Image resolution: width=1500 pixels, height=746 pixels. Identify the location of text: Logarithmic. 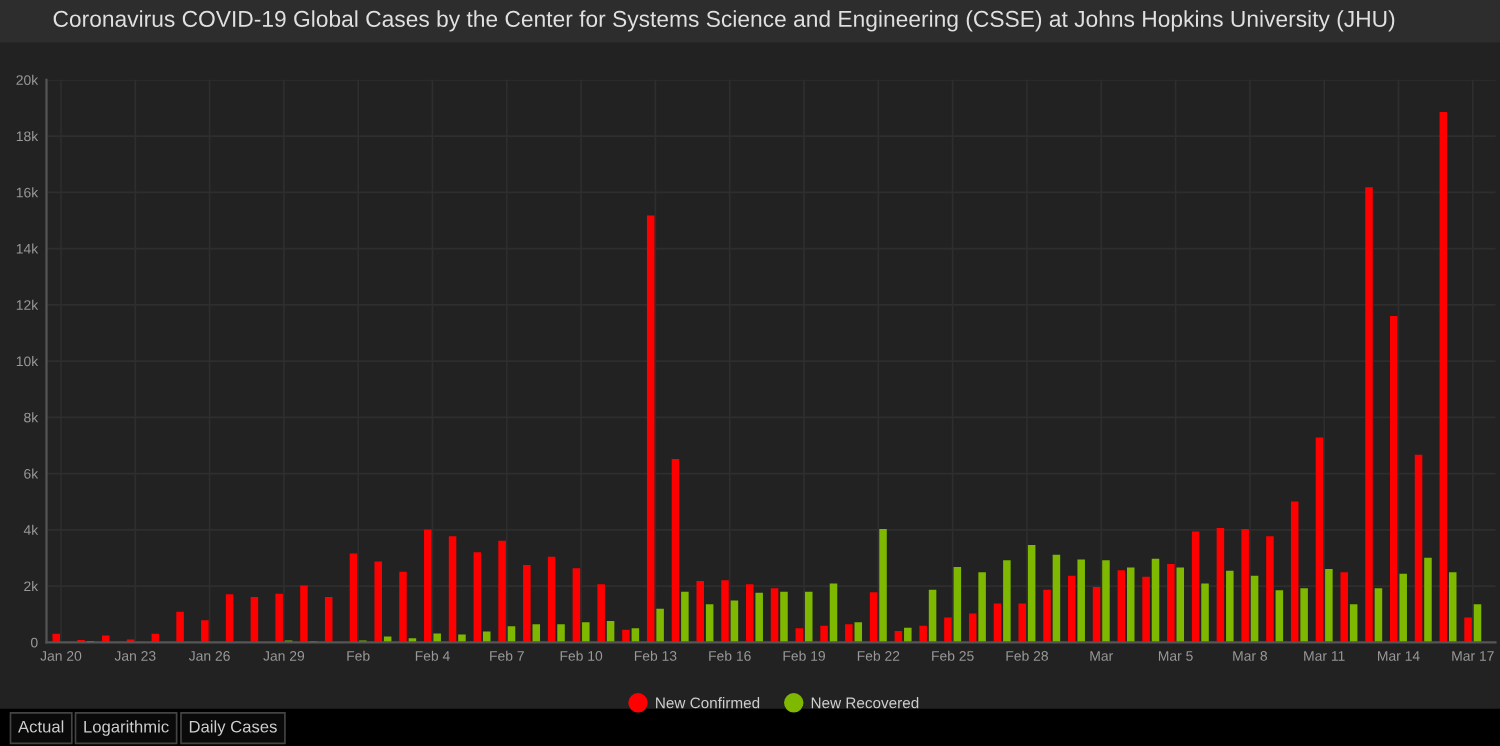
(126, 728).